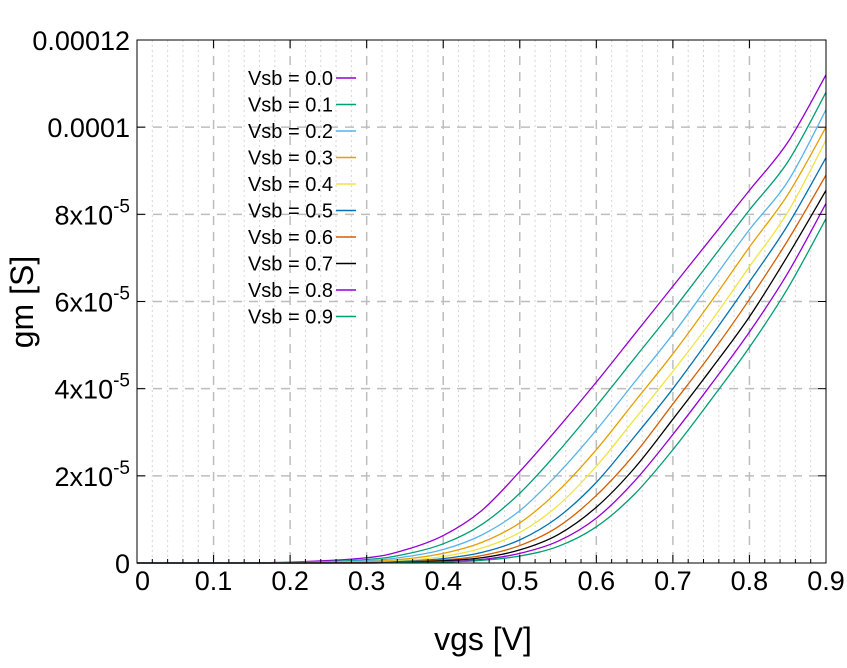  What do you see at coordinates (122, 564) in the screenshot?
I see `y-tick-label: 0` at bounding box center [122, 564].